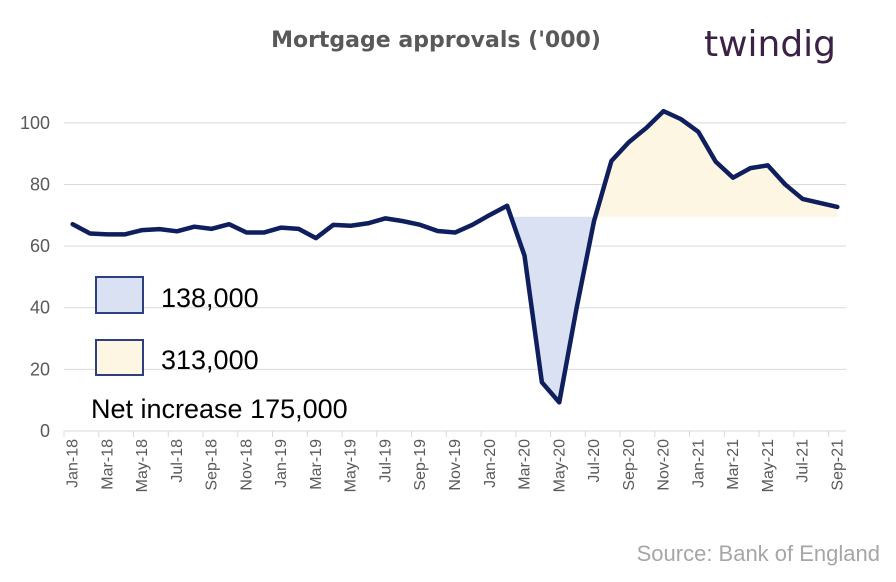  Describe the element at coordinates (385, 461) in the screenshot. I see `x-tick-label: Jul-19` at that location.